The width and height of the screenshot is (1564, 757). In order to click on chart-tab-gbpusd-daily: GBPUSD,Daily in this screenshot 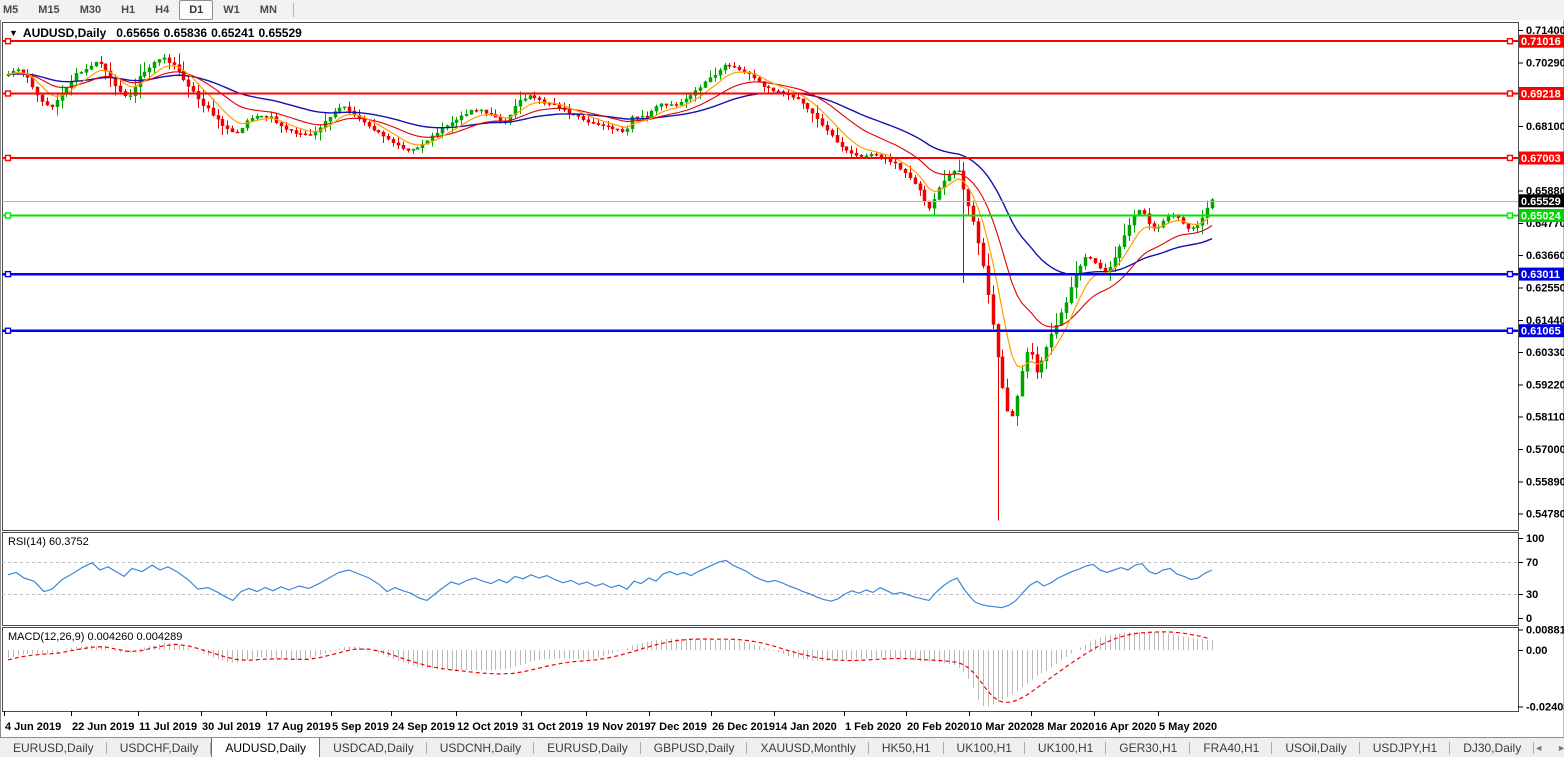, I will do `click(694, 747)`.